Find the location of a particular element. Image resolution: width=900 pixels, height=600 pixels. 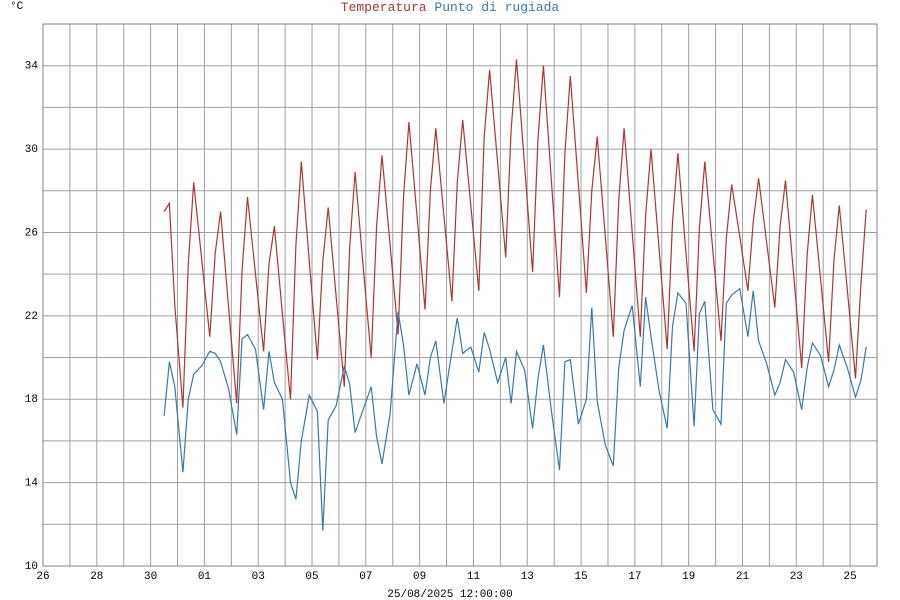

x-tick-label: 17 is located at coordinates (634, 577).